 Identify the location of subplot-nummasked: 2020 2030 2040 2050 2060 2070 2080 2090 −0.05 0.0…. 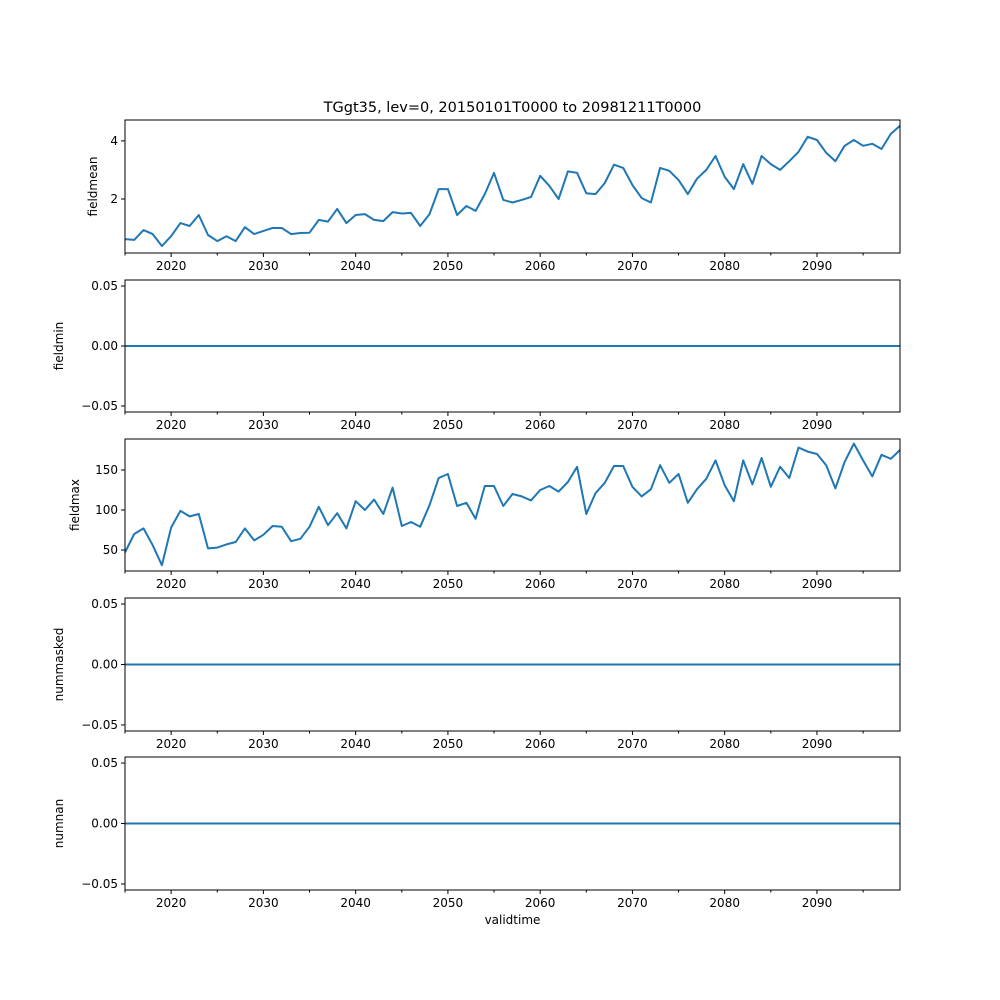
(476, 674).